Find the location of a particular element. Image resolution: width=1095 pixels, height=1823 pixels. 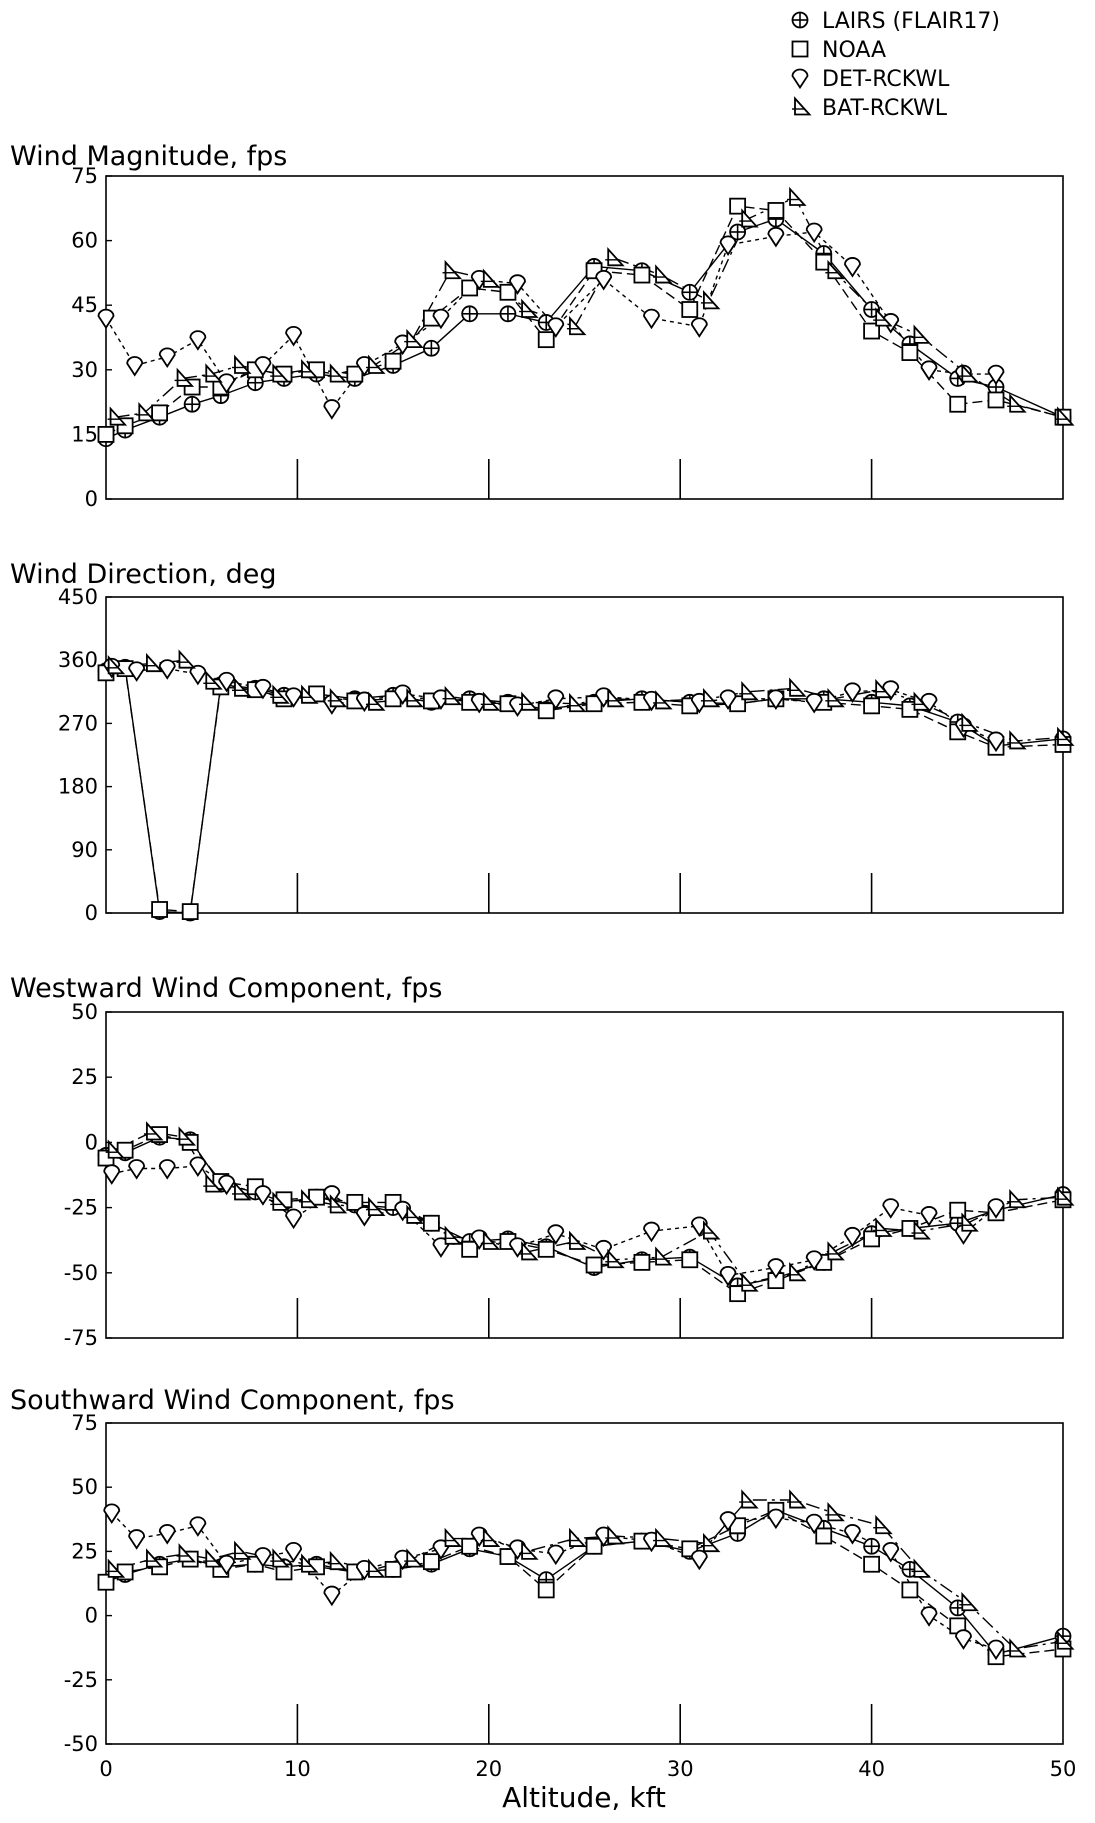

y-tick-label: 50 is located at coordinates (84, 1012).